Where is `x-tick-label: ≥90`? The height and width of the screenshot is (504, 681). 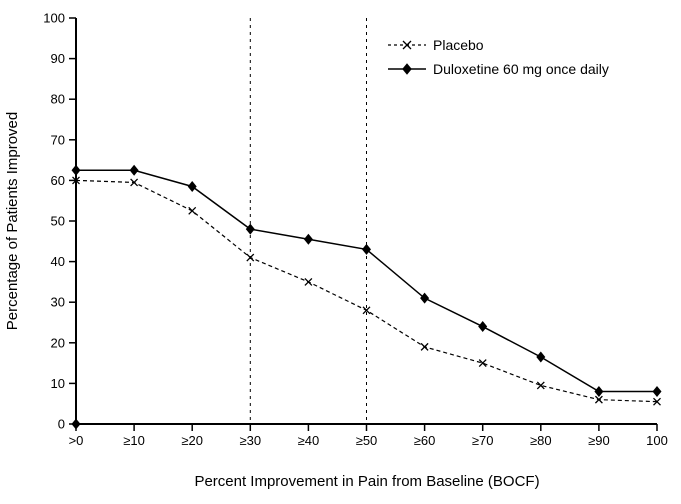
x-tick-label: ≥90 is located at coordinates (599, 440).